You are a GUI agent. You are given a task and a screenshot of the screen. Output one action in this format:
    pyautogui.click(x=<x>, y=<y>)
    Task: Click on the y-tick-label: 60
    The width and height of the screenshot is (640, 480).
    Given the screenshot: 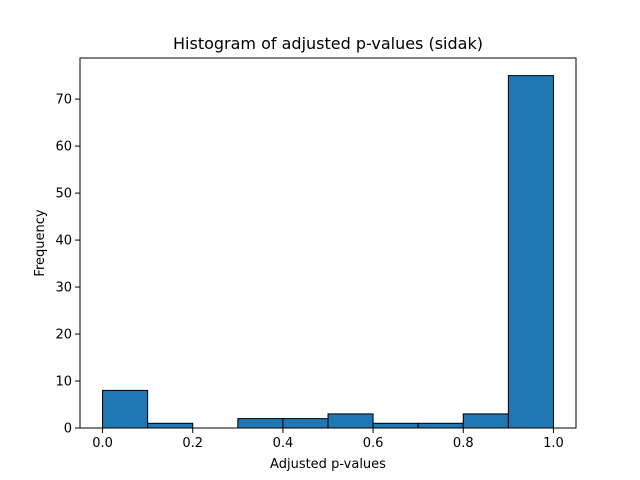 What is the action you would take?
    pyautogui.click(x=63, y=147)
    